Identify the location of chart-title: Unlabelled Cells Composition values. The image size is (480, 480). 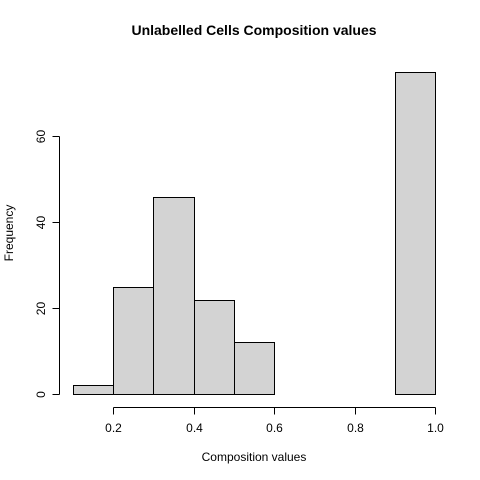
(253, 30).